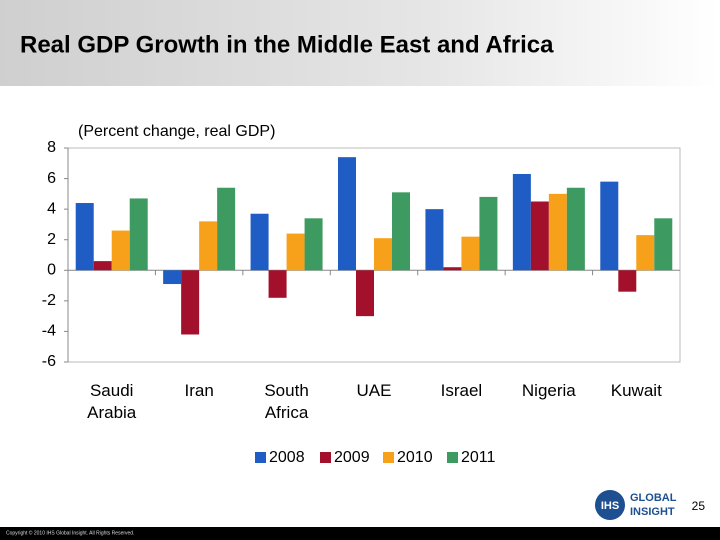  I want to click on logo-mark: IHS, so click(610, 506).